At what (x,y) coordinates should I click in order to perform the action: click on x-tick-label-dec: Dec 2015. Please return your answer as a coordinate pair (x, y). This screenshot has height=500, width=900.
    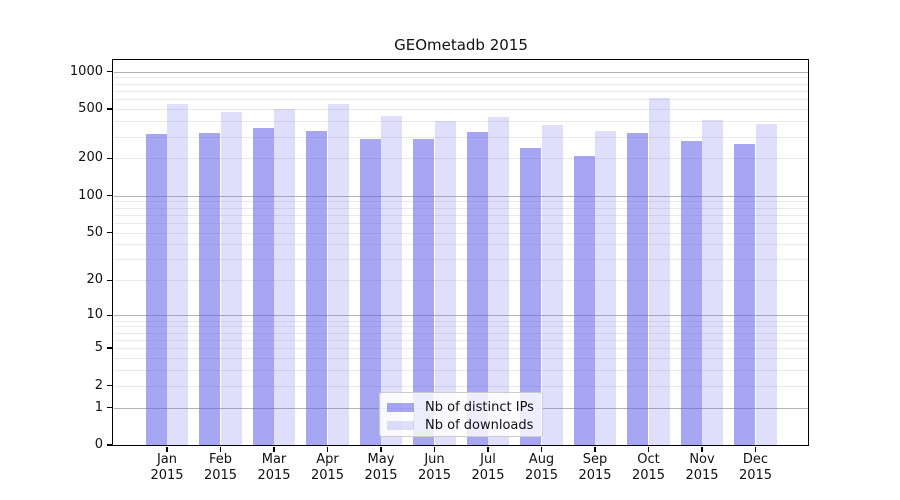
    Looking at the image, I should click on (755, 467).